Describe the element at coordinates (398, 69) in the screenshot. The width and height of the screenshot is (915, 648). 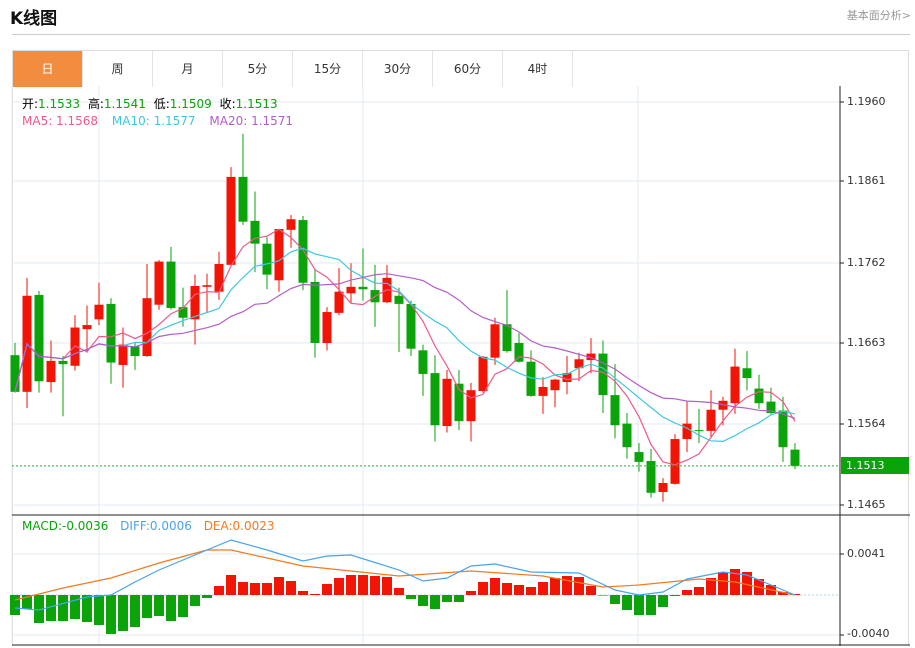
I see `tab-30min: 30分` at that location.